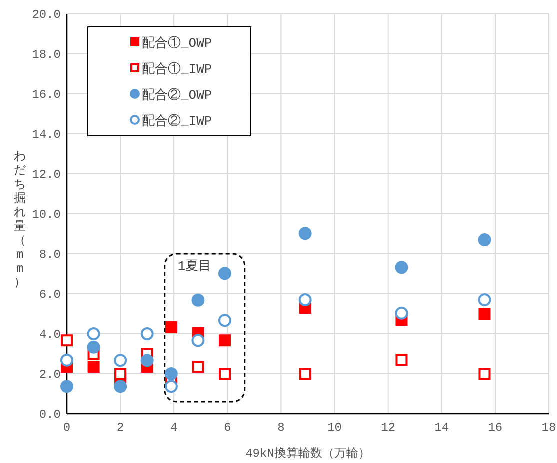 This screenshot has width=557, height=463. What do you see at coordinates (46, 95) in the screenshot?
I see `y-tick-label: 16.0` at bounding box center [46, 95].